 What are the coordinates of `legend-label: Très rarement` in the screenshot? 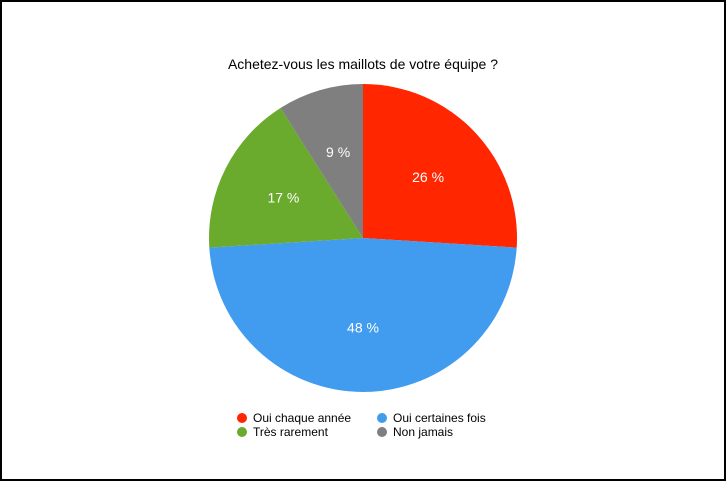 It's located at (290, 432).